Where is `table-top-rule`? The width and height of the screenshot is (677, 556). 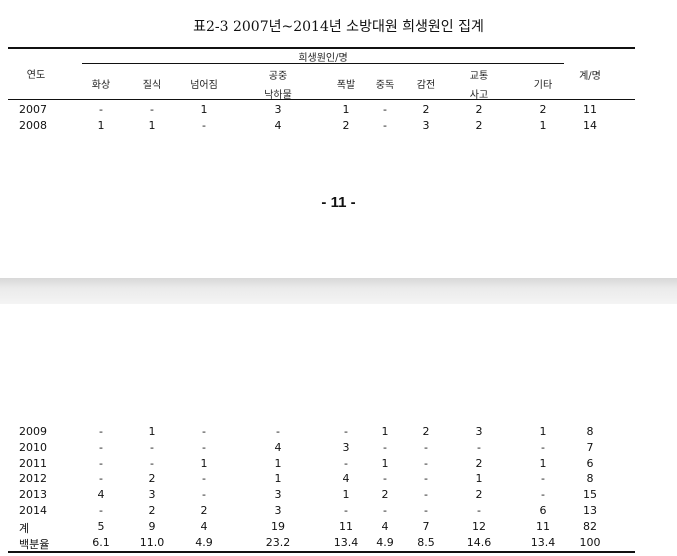 table-top-rule is located at coordinates (321, 48).